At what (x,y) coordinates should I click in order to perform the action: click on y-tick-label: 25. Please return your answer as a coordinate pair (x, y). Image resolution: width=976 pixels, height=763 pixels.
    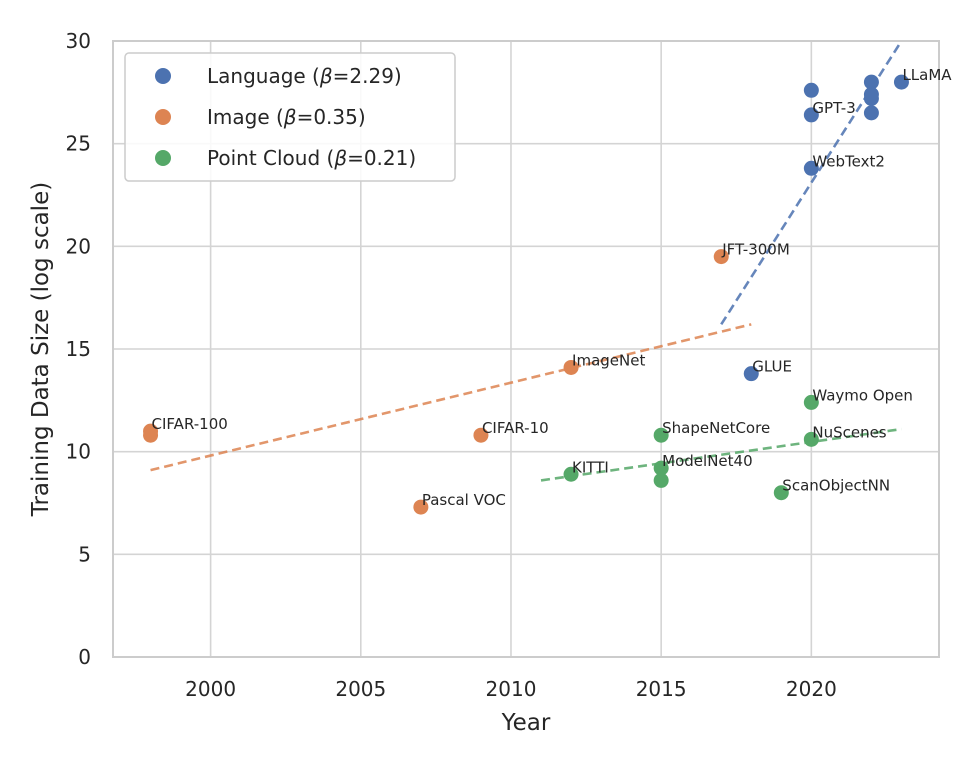
    Looking at the image, I should click on (78, 144).